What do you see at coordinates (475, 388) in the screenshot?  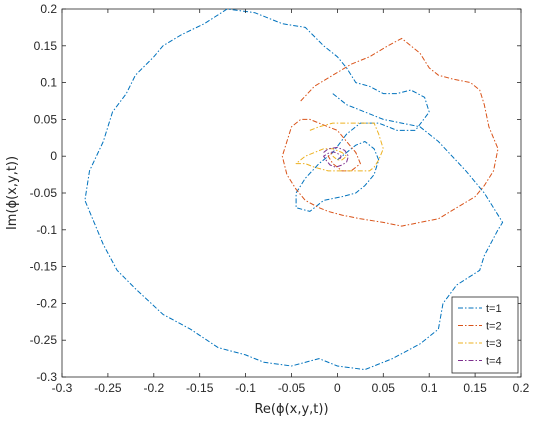 I see `x-tick-label: 0.15` at bounding box center [475, 388].